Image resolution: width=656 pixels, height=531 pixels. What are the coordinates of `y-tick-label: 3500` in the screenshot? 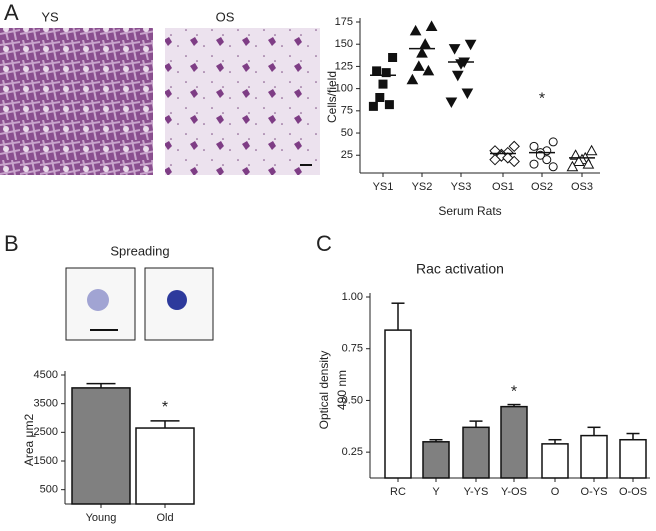 It's located at (46, 404).